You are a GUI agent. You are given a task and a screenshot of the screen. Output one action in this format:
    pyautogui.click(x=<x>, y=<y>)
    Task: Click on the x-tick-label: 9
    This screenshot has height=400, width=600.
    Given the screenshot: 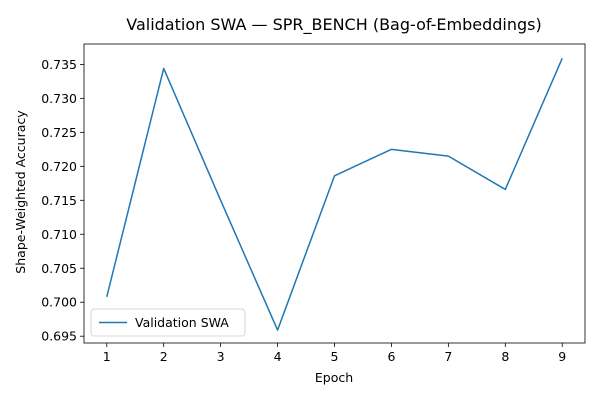 What is the action you would take?
    pyautogui.click(x=562, y=356)
    